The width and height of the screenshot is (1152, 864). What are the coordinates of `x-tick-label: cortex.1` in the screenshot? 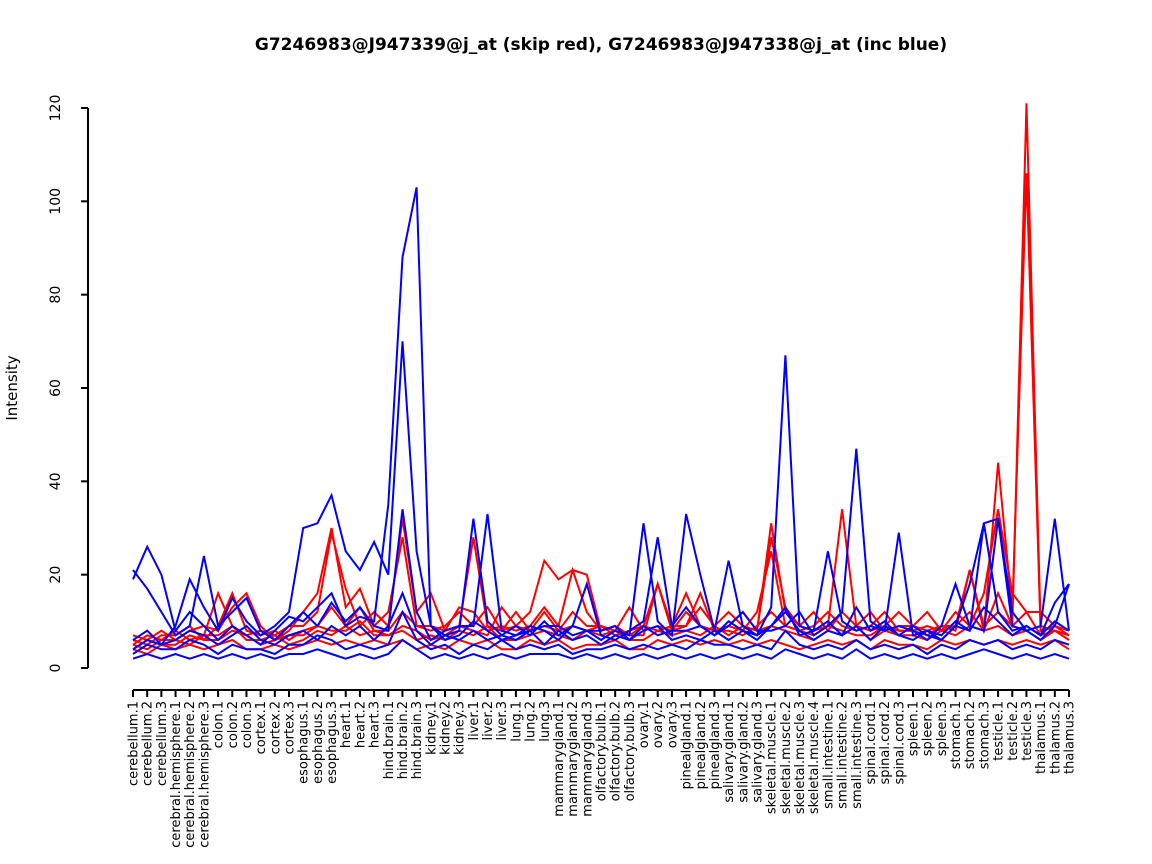 It's located at (261, 727).